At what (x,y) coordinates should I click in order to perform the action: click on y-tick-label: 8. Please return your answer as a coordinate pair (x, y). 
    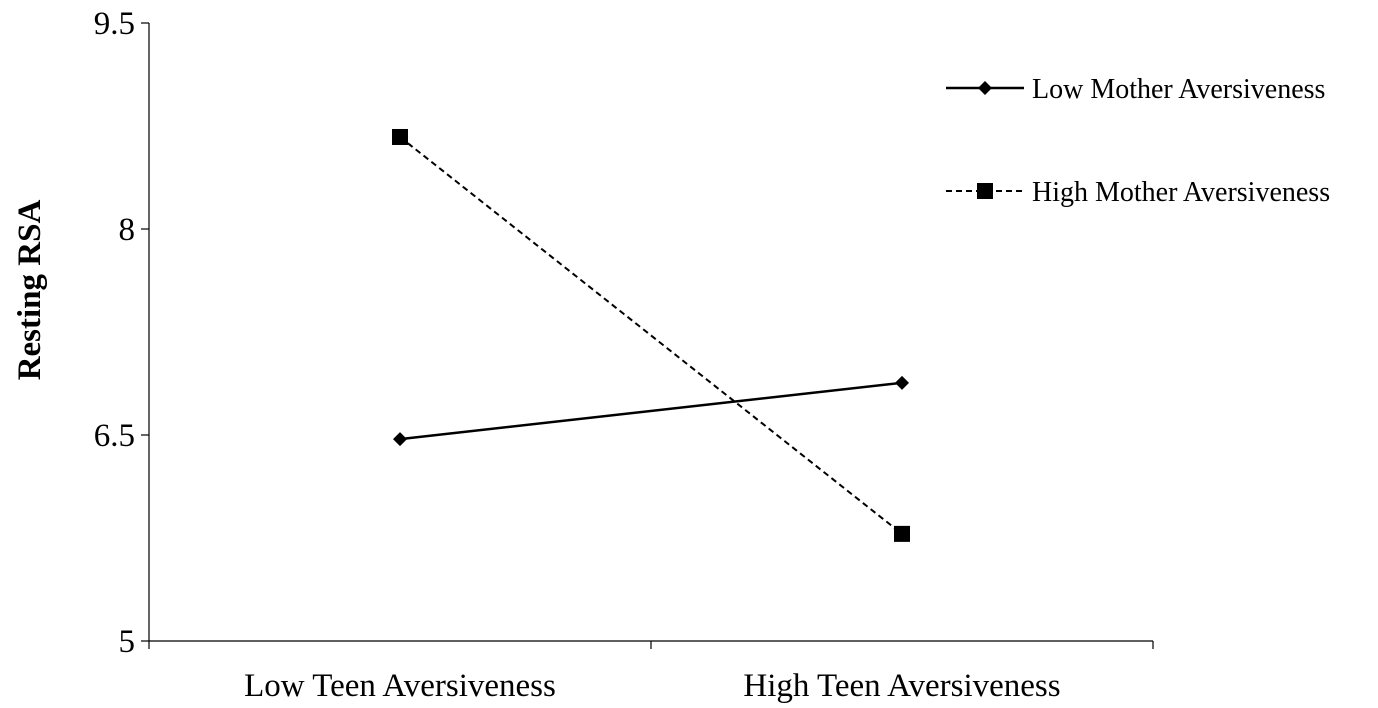
    Looking at the image, I should click on (127, 230).